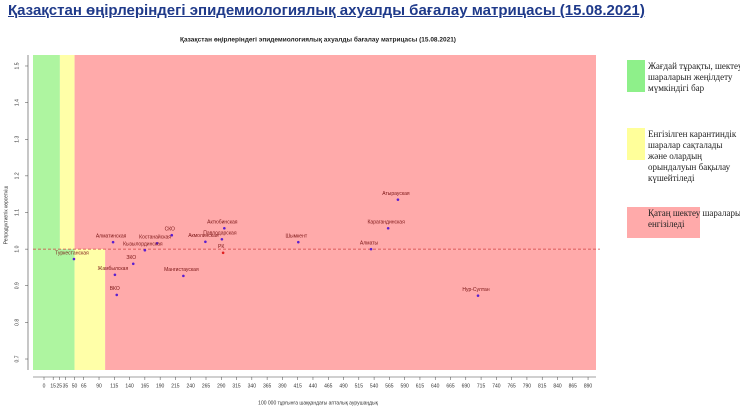 The image size is (740, 415). What do you see at coordinates (131, 258) in the screenshot?
I see `point-label: ЗКО` at bounding box center [131, 258].